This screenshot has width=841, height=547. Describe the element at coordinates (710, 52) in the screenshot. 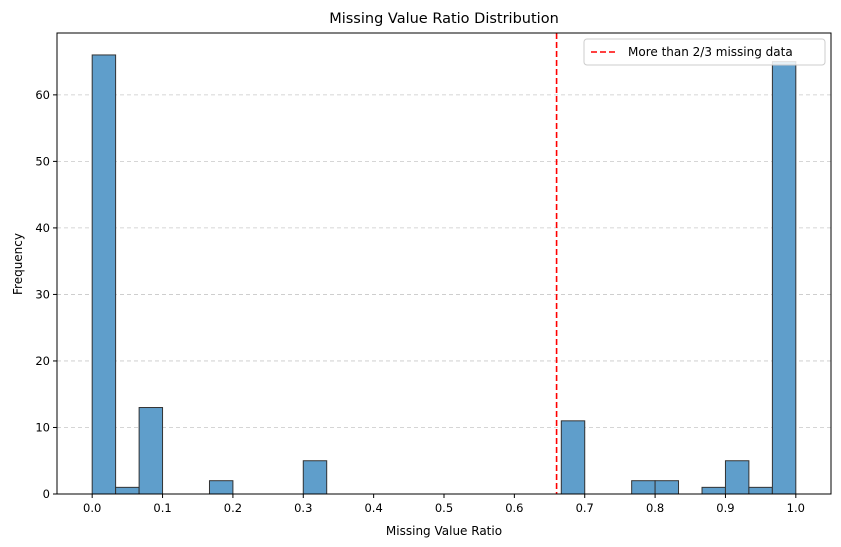

I see `legend-label: More than 2/3 missing data` at that location.